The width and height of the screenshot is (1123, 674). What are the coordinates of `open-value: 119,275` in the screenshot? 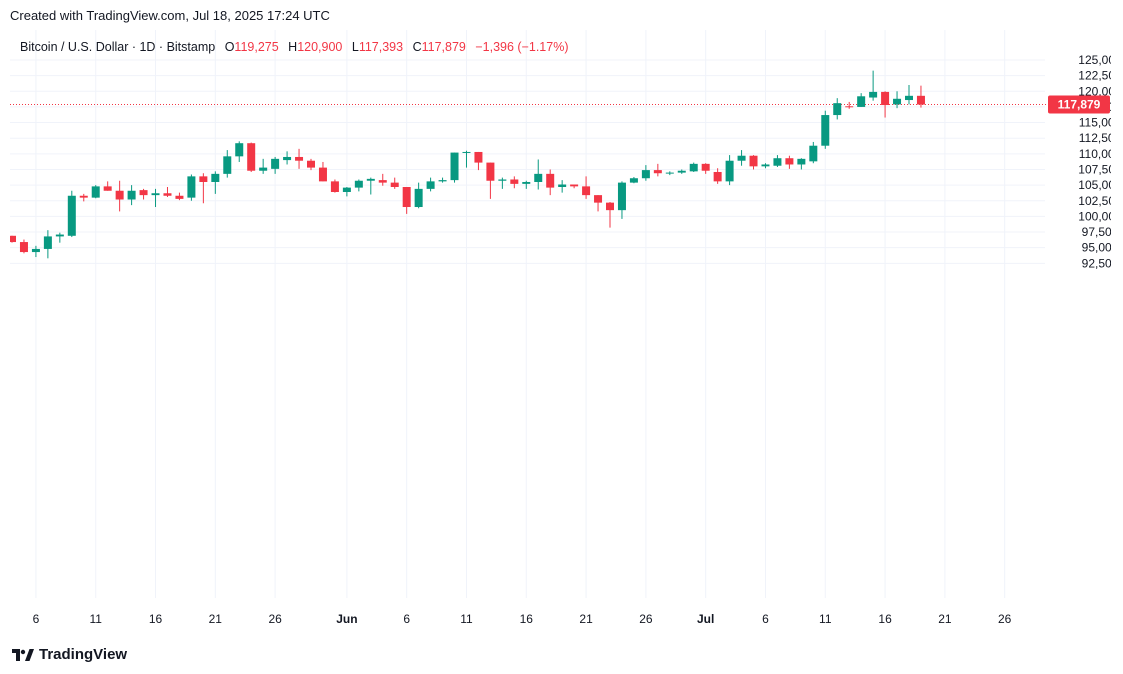 It's located at (256, 47).